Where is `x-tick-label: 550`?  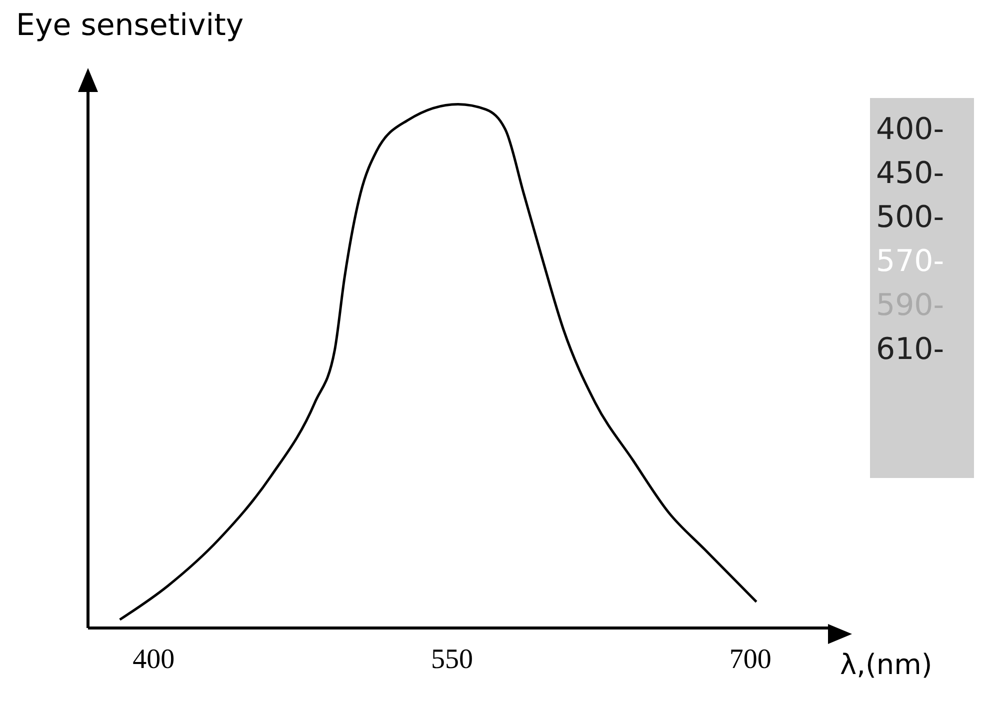
x-tick-label: 550 is located at coordinates (452, 659).